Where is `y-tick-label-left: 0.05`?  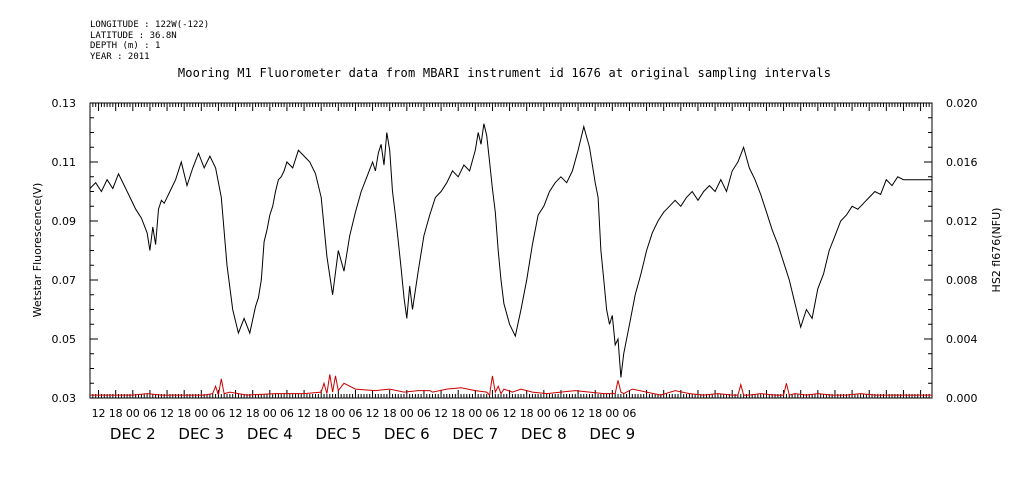 y-tick-label-left: 0.05 is located at coordinates (64, 339).